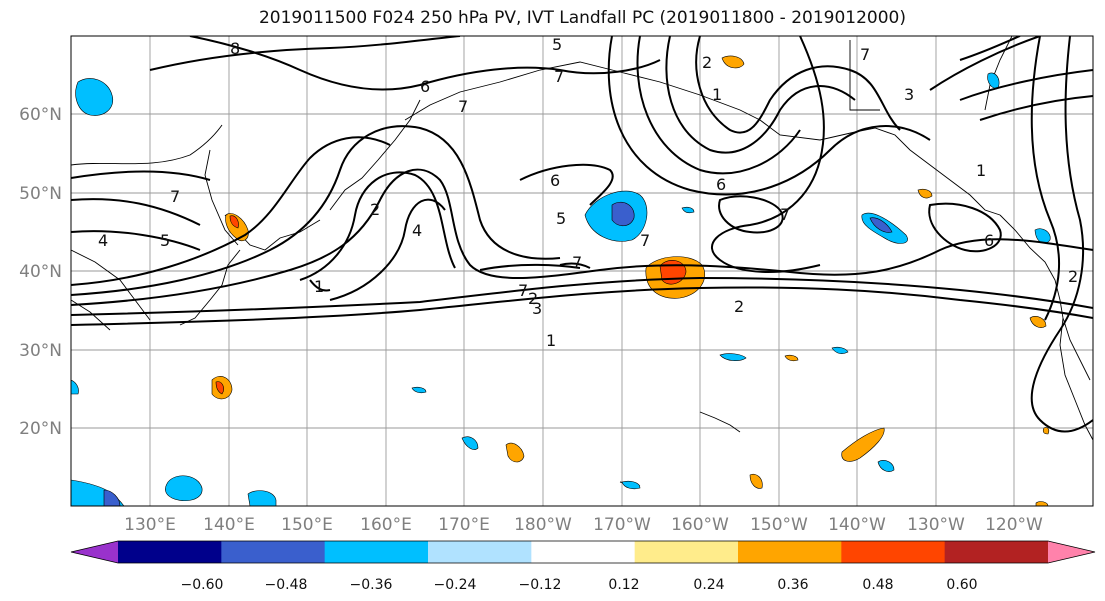 The image size is (1105, 601). What do you see at coordinates (40, 115) in the screenshot?
I see `lat-label: 60°N` at bounding box center [40, 115].